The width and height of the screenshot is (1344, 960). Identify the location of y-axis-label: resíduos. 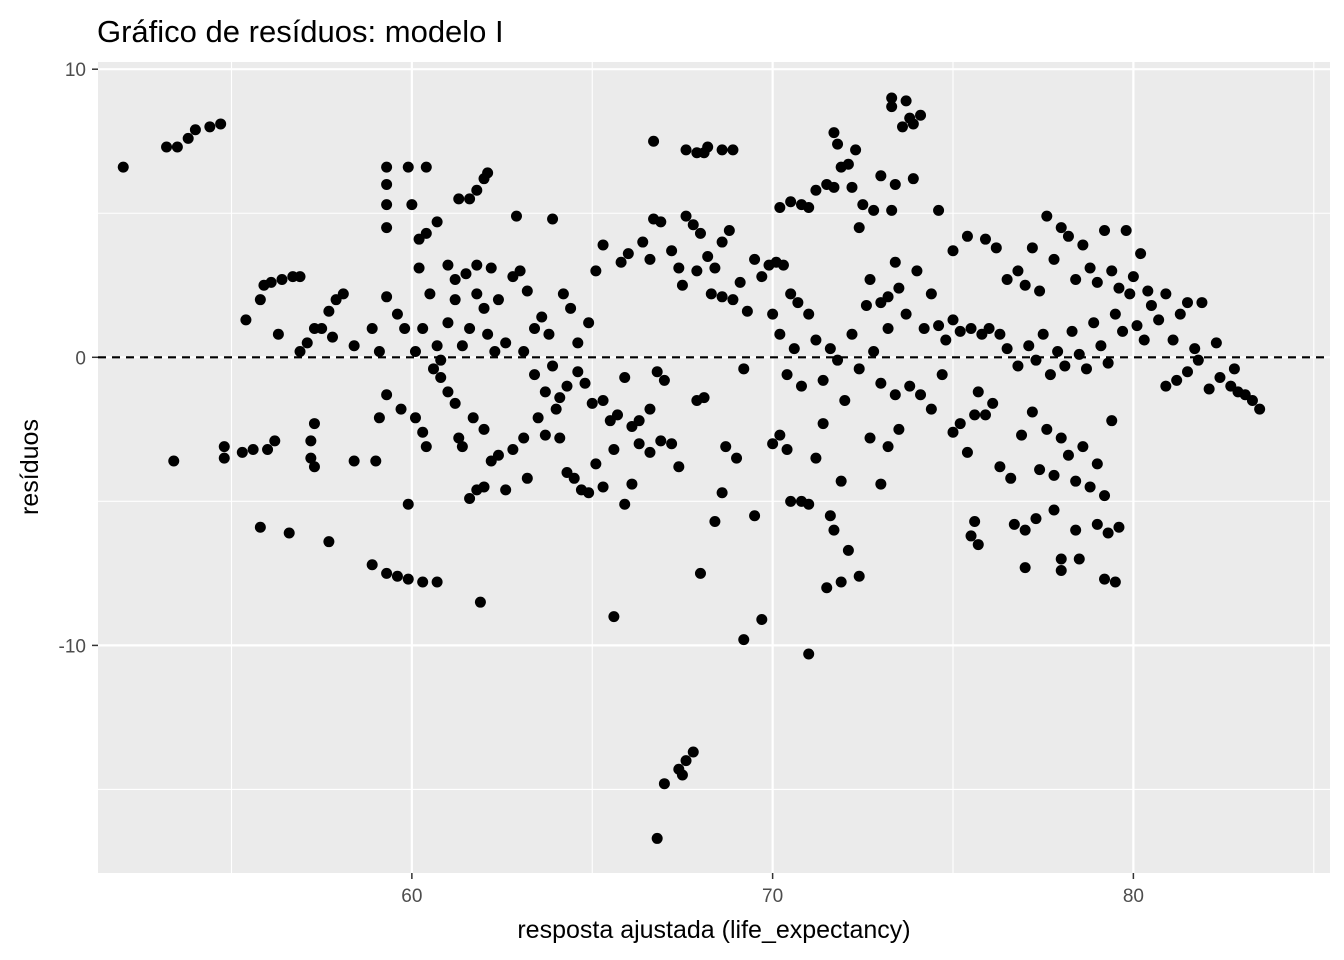
(30, 467).